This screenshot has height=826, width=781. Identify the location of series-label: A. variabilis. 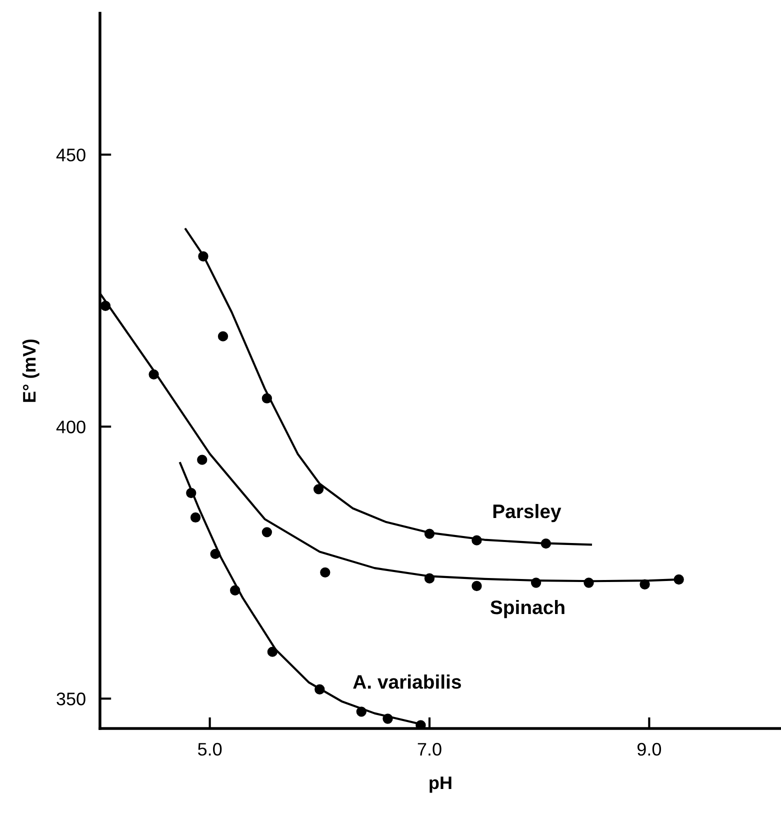
(407, 681).